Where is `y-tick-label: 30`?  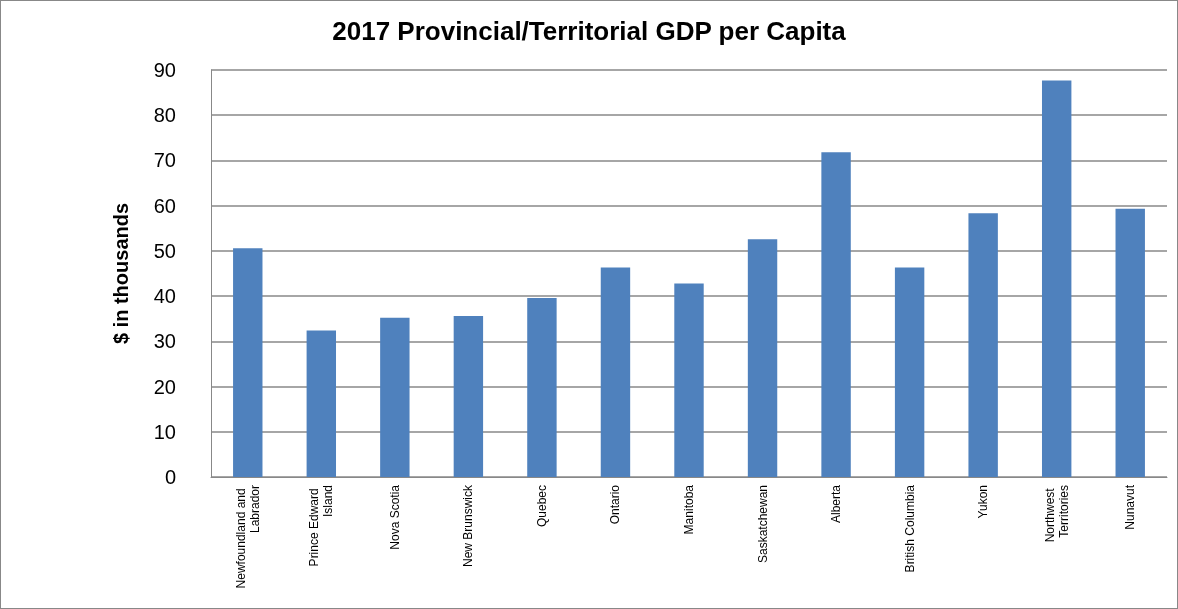 y-tick-label: 30 is located at coordinates (164, 341).